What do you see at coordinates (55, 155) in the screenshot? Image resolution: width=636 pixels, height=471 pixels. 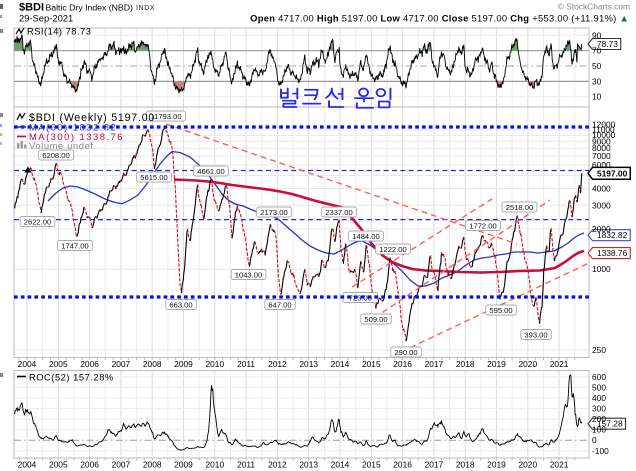 I see `svg-text: 6208.00` at bounding box center [55, 155].